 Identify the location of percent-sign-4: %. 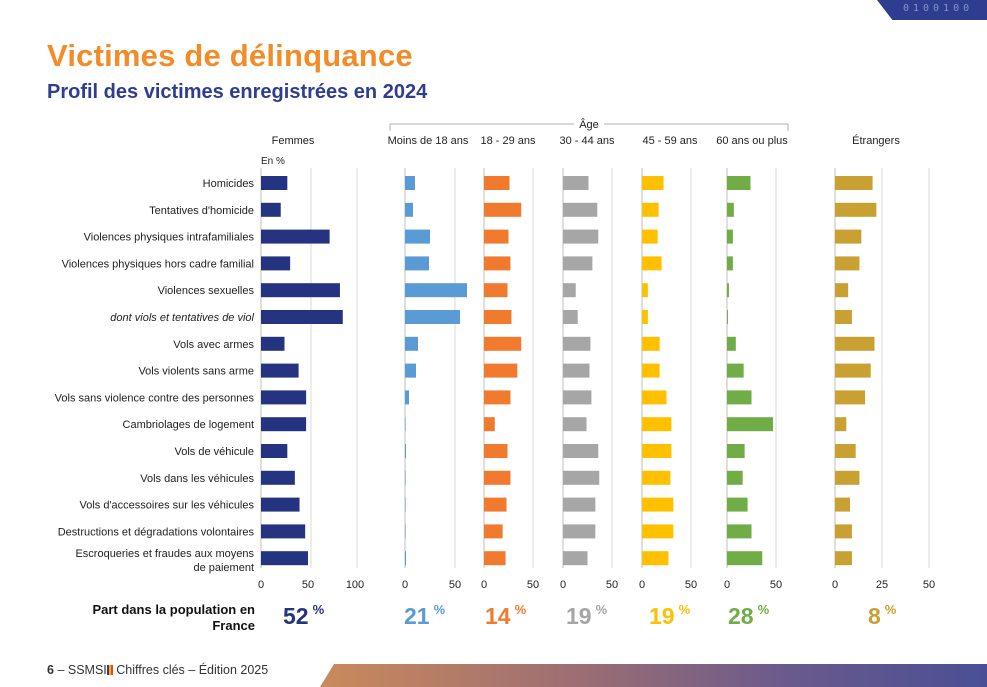
(684, 609).